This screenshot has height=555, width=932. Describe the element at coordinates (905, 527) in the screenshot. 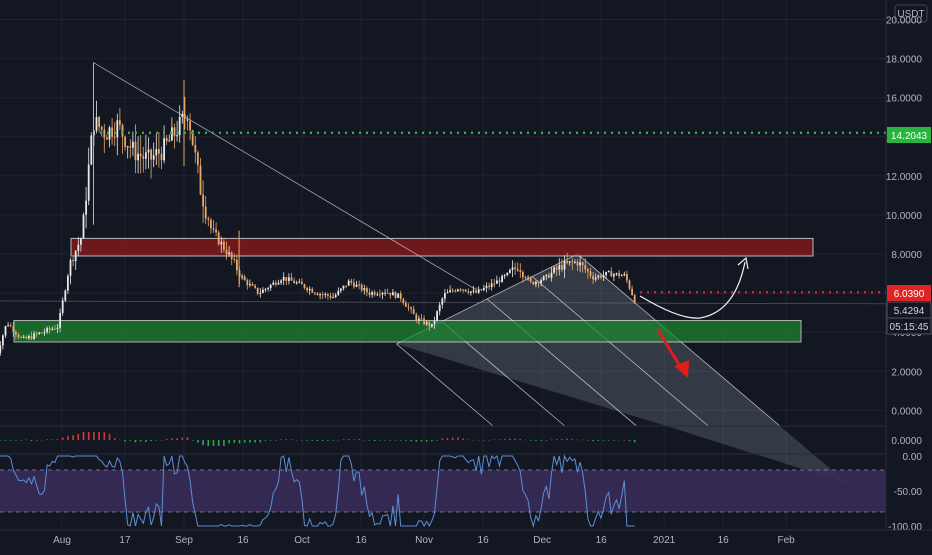

I see `rsi-tick-label: -100.00` at that location.